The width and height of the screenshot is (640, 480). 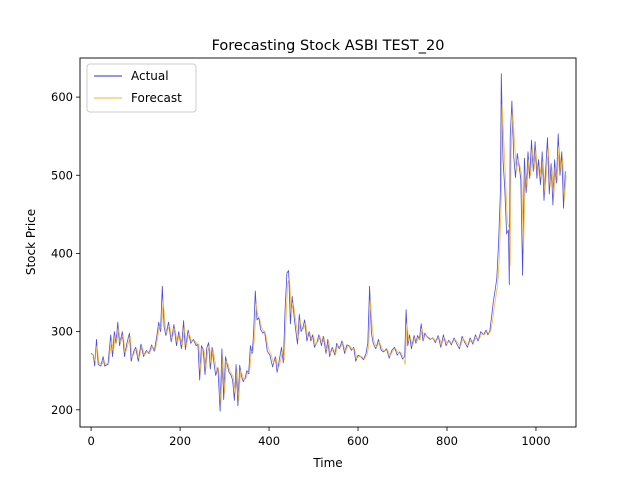 What do you see at coordinates (328, 46) in the screenshot?
I see `chart-title: Forecasting Stock ASBI TEST_20` at bounding box center [328, 46].